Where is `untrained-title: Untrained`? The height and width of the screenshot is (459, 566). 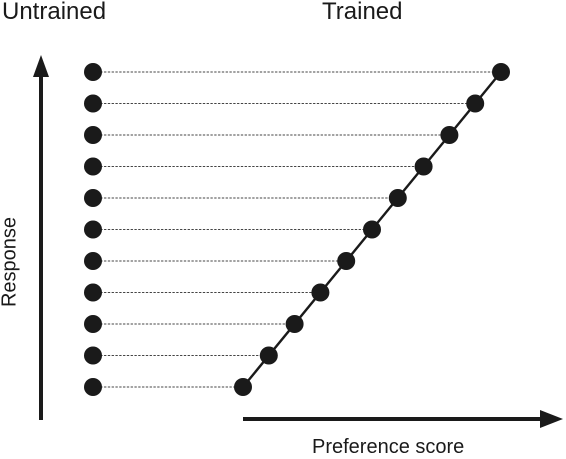
untrained-title: Untrained is located at coordinates (54, 12).